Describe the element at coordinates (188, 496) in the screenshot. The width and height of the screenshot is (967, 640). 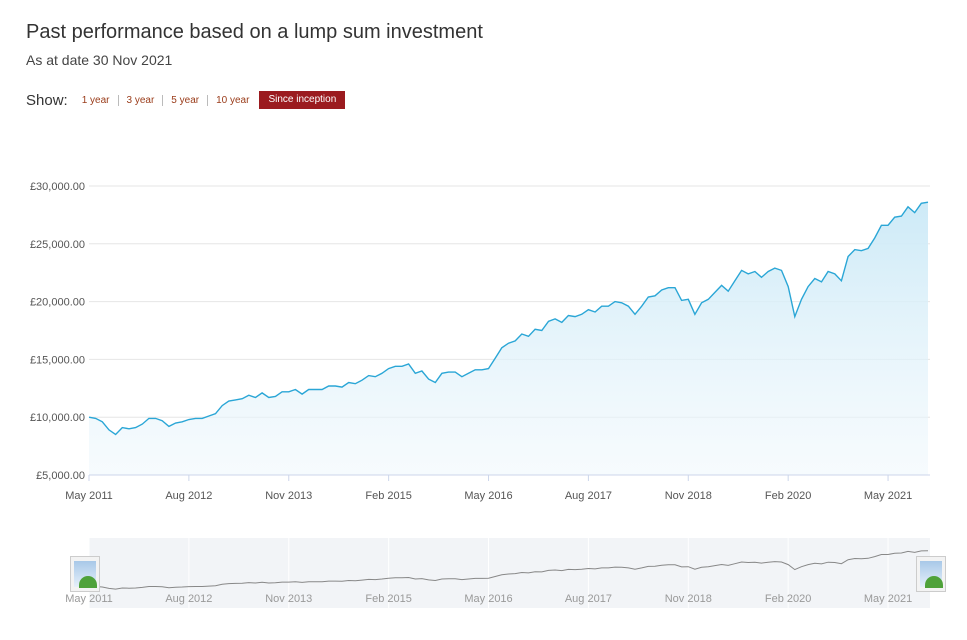
I see `x-tick-label: Aug 2012` at that location.